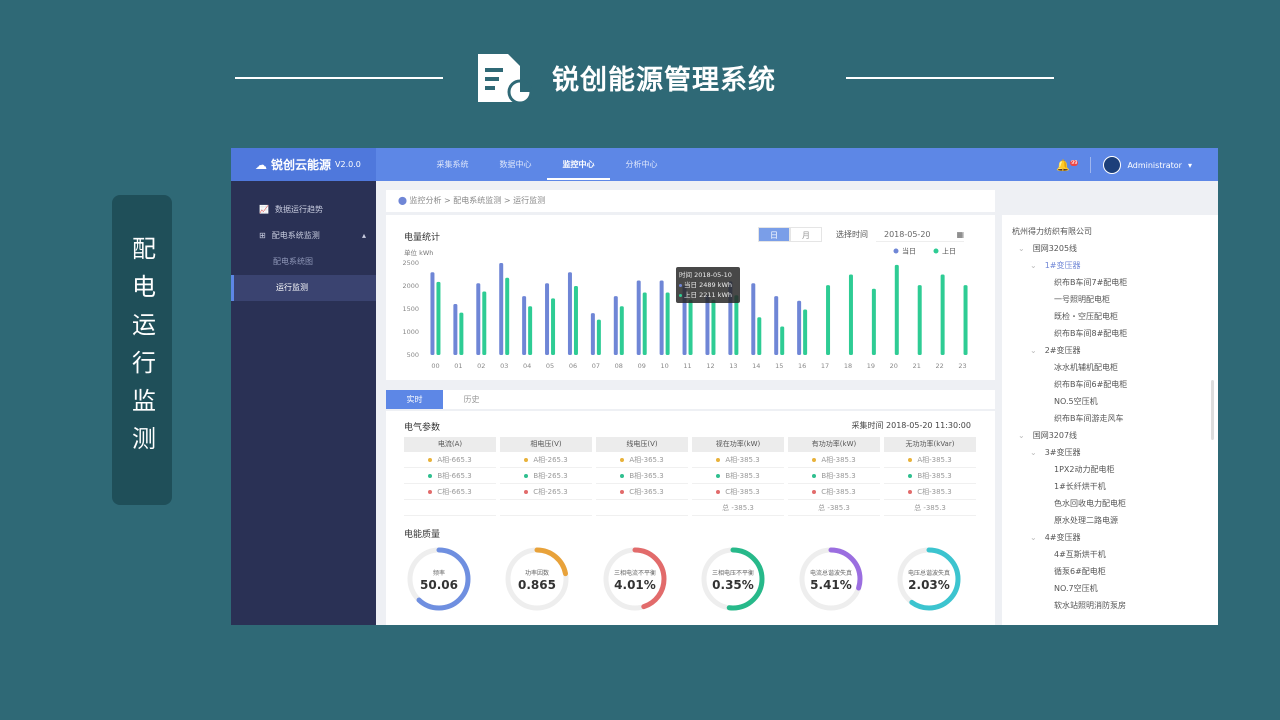  What do you see at coordinates (1110, 316) in the screenshot?
I see `tree-node: 既检・空压配电柜` at bounding box center [1110, 316].